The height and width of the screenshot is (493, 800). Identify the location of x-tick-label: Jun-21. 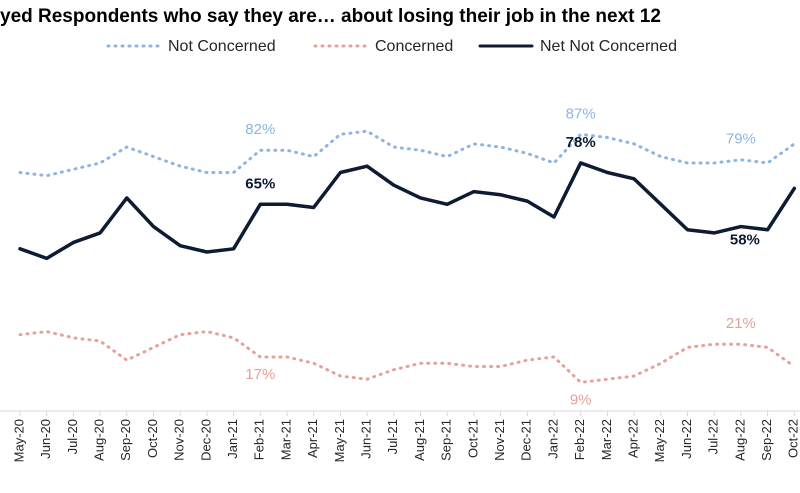
(366, 439).